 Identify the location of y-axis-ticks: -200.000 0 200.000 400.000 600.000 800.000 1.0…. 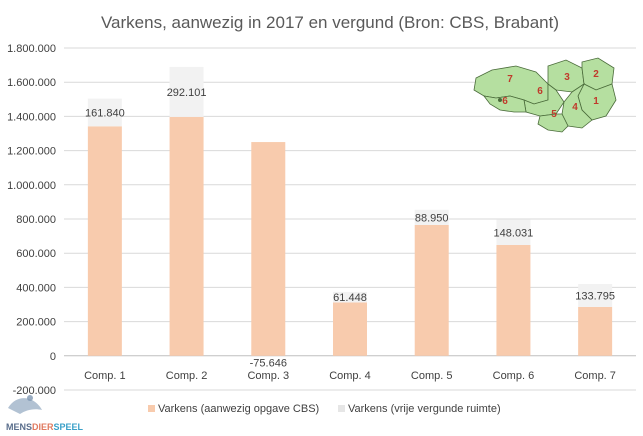
(31, 220).